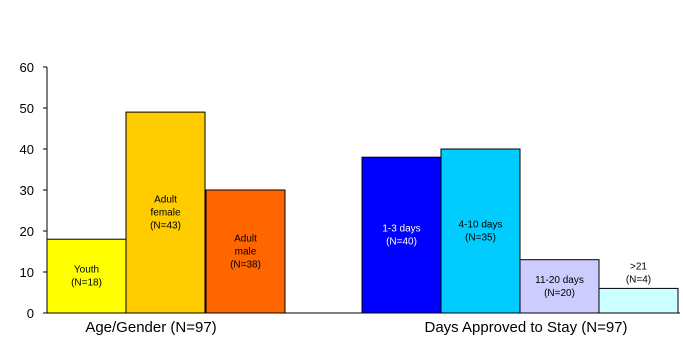 The image size is (683, 338). Describe the element at coordinates (401, 242) in the screenshot. I see `bar-label-1-3-days: (N=40)` at that location.